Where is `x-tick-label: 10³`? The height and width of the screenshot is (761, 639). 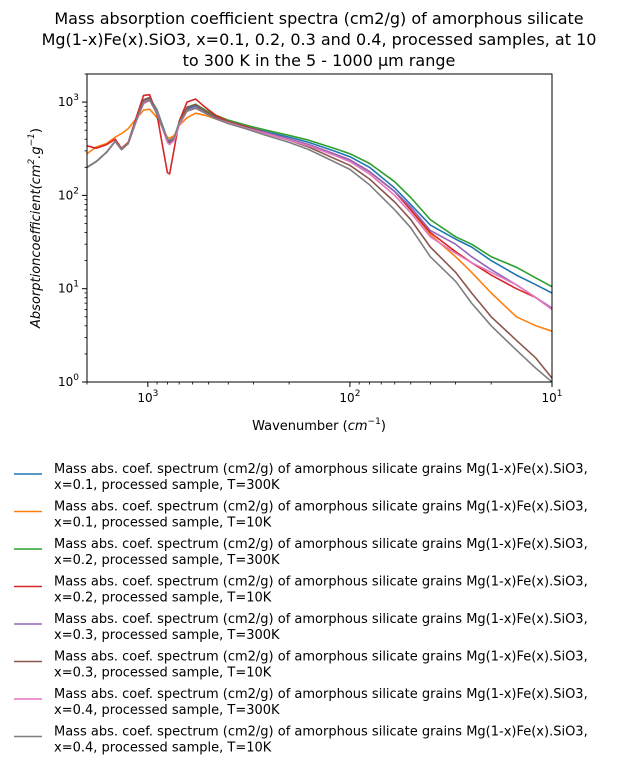 x-tick-label: 10³ is located at coordinates (147, 397).